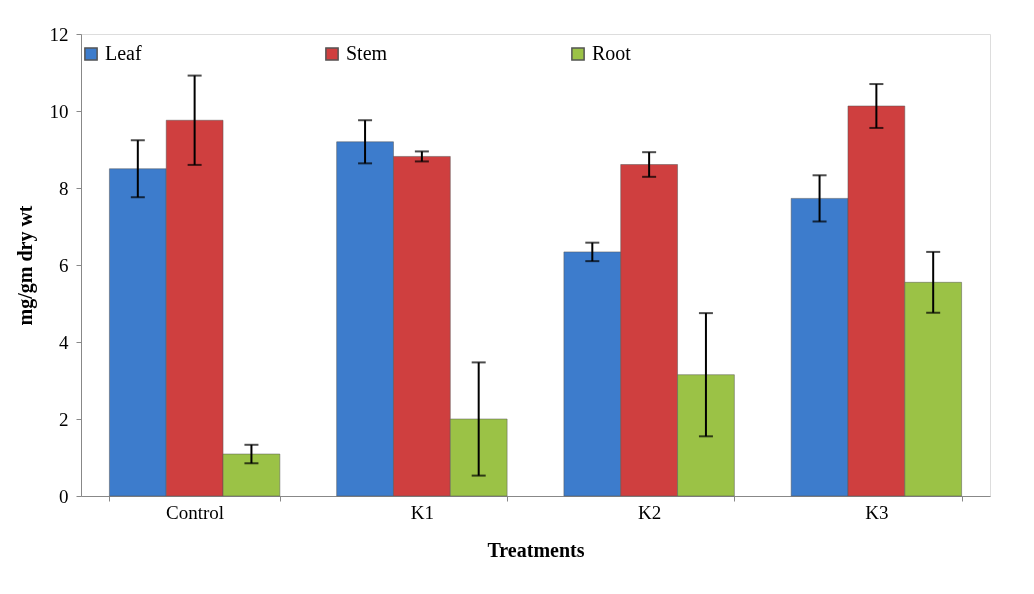 This screenshot has width=1034, height=594. Describe the element at coordinates (877, 512) in the screenshot. I see `x-tick-label: K3` at that location.